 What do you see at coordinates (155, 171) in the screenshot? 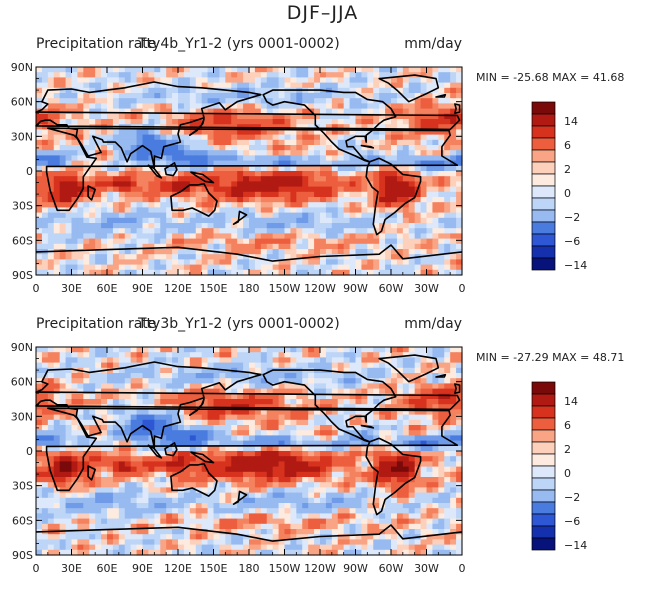
I see `coastline-sumatra` at bounding box center [155, 171].